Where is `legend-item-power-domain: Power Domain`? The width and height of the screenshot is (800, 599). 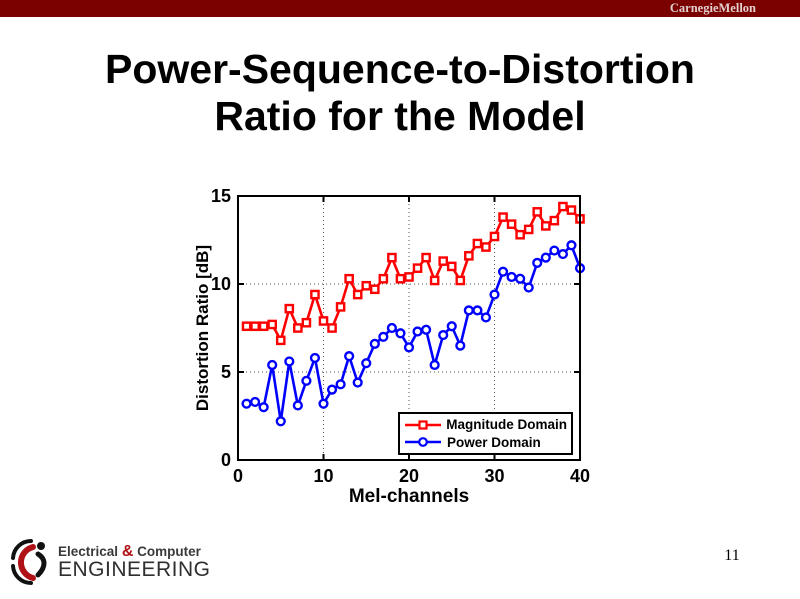 legend-item-power-domain: Power Domain is located at coordinates (485, 442).